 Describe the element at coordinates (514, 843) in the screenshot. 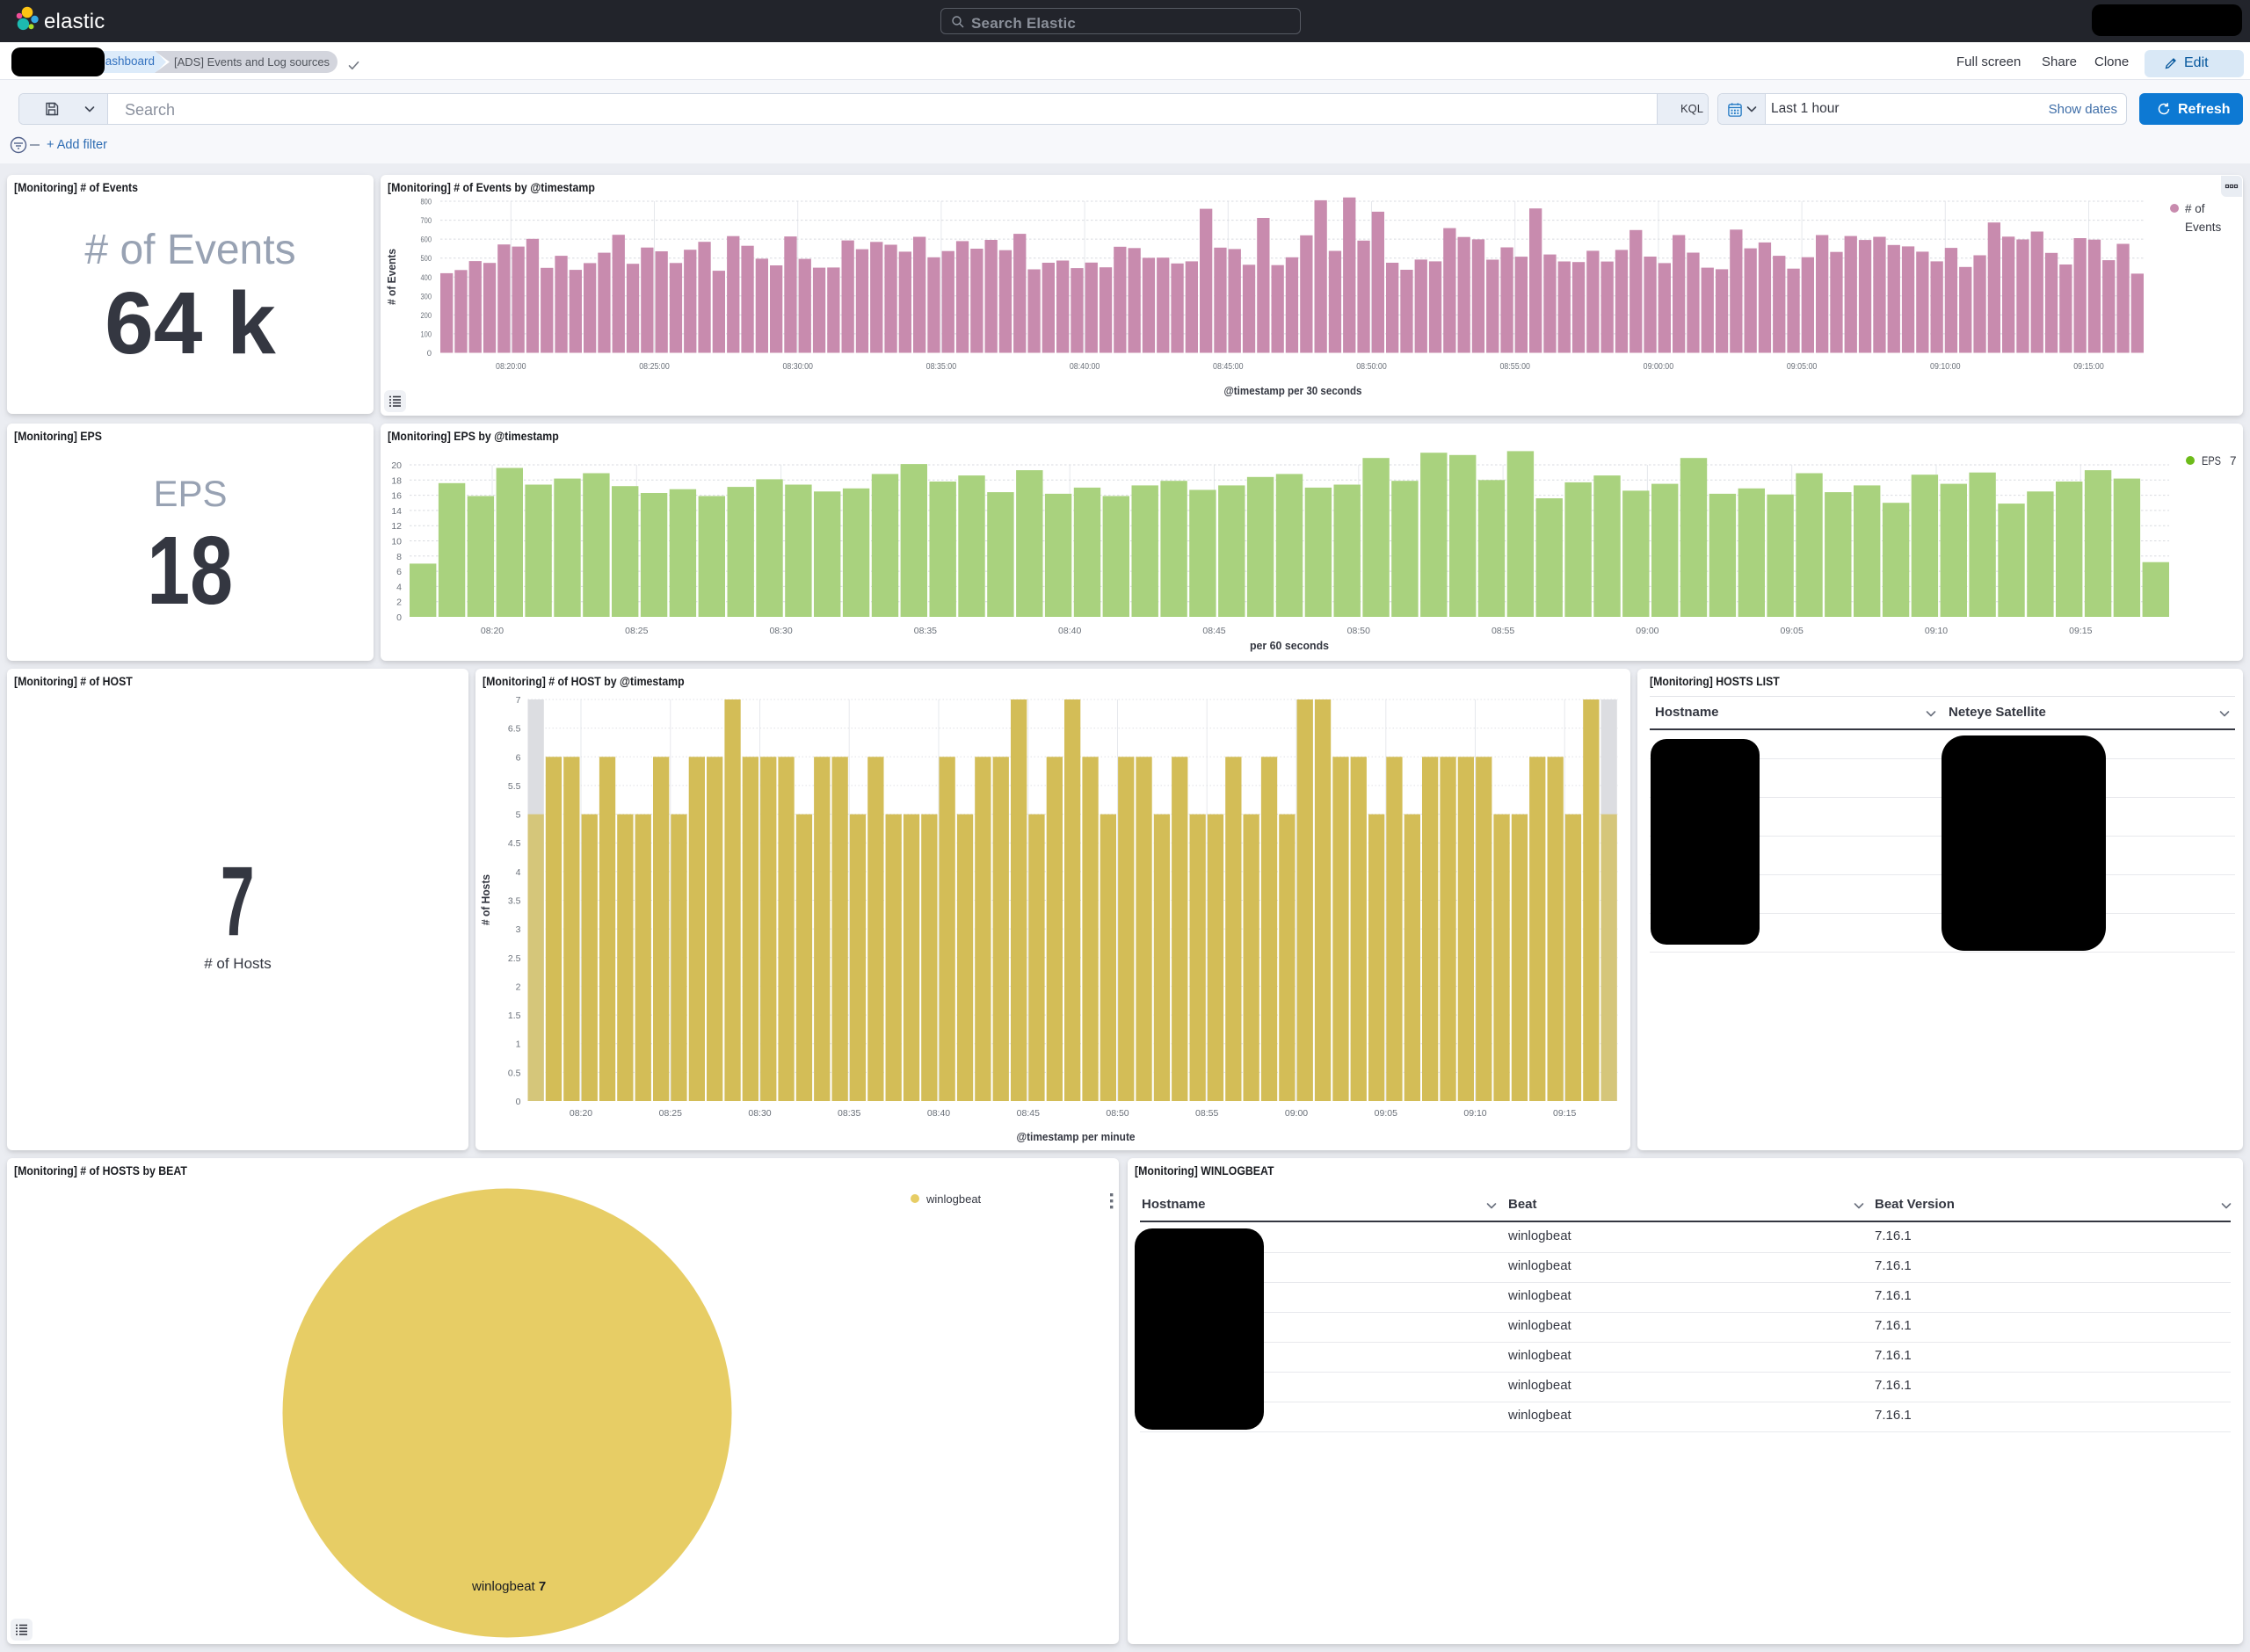

I see `svg-text: 4.5` at that location.